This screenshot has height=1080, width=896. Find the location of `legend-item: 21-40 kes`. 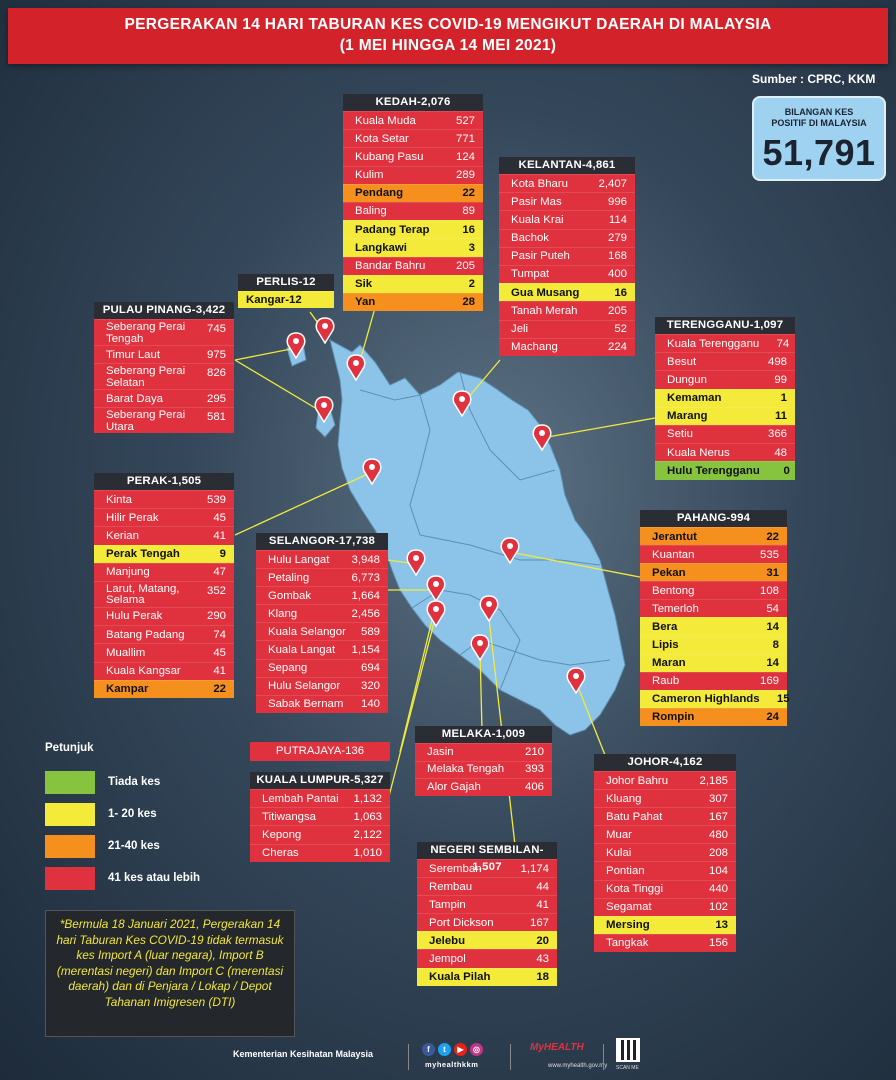

legend-item: 21-40 kes is located at coordinates (122, 846).